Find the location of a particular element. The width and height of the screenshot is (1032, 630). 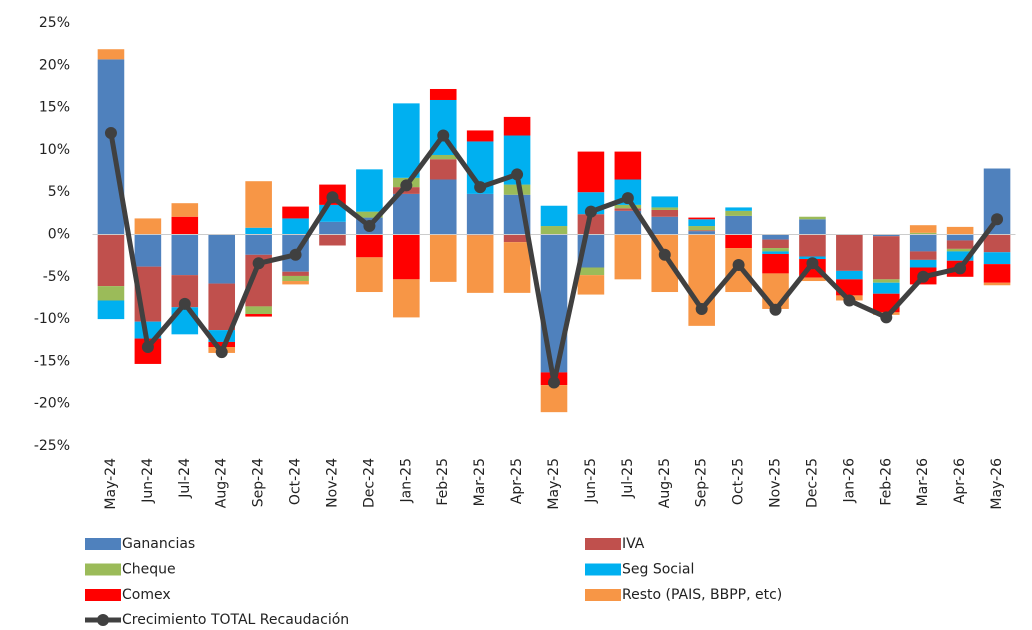

legend-label: Ganancias is located at coordinates (158, 544).